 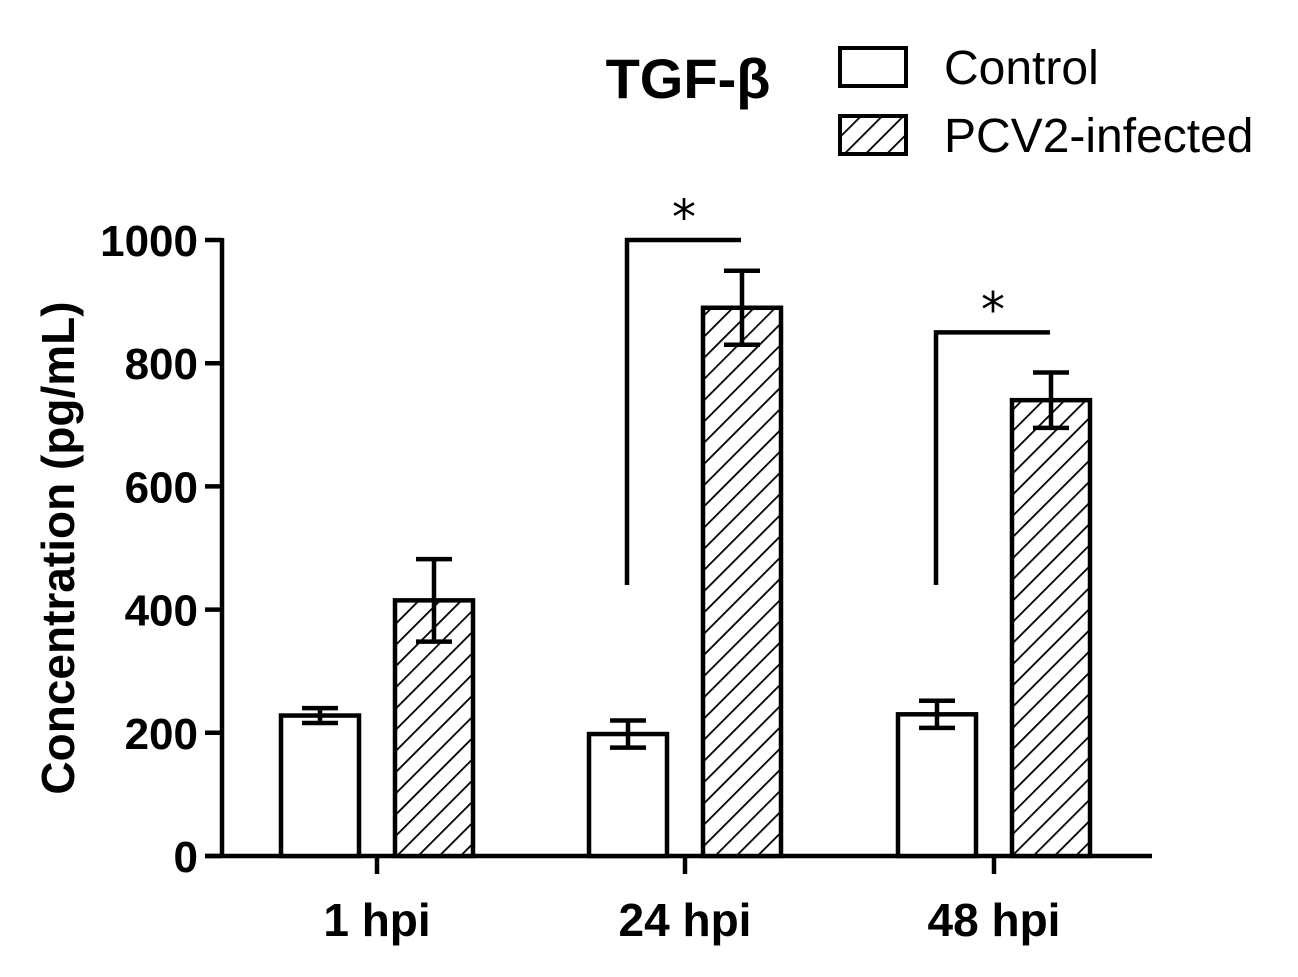 What do you see at coordinates (685, 920) in the screenshot?
I see `x-tick-label: 24 hpi` at bounding box center [685, 920].